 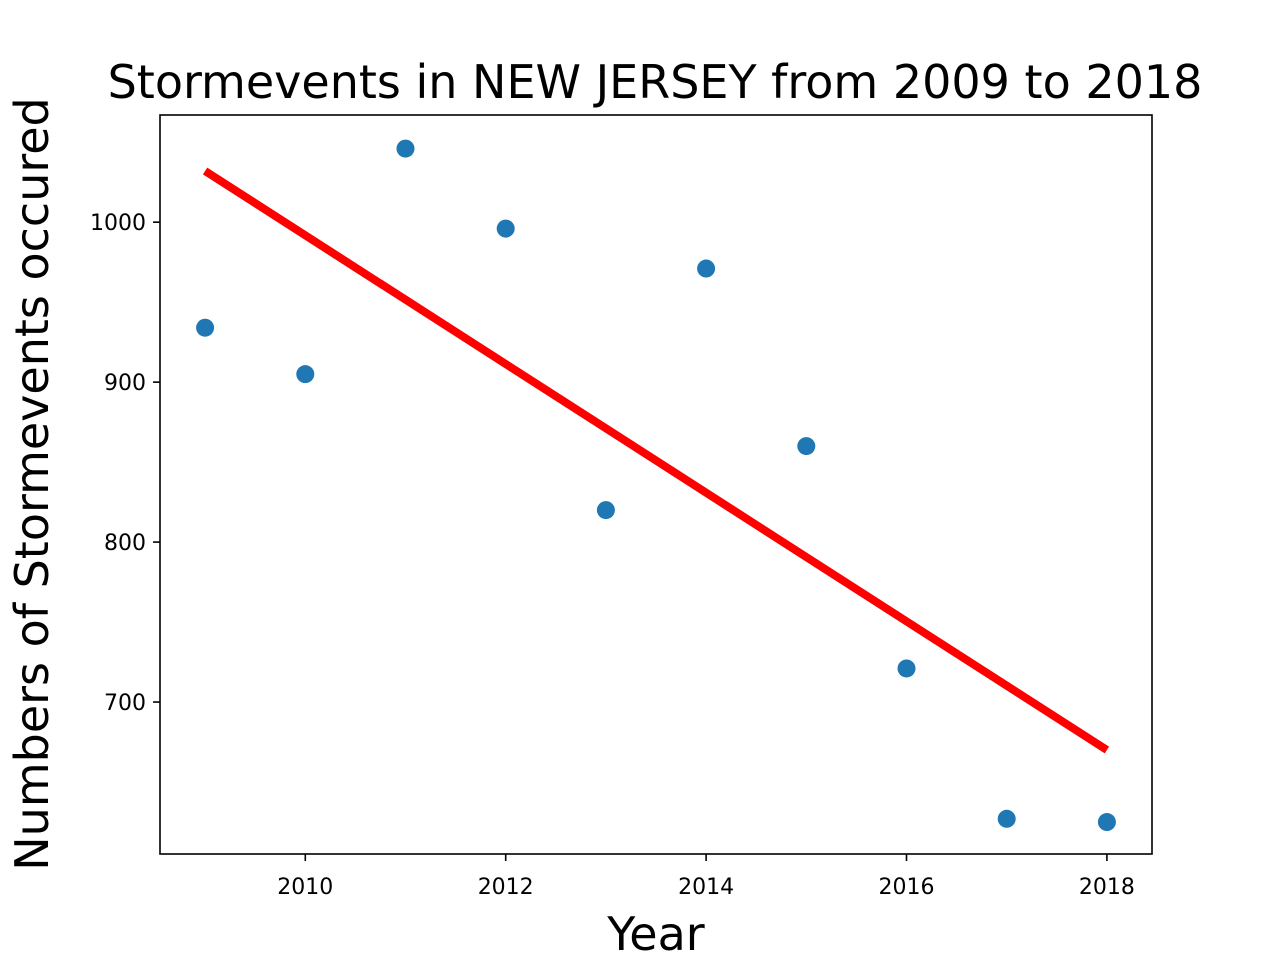 I want to click on x-tick-label: 2014, so click(x=706, y=887).